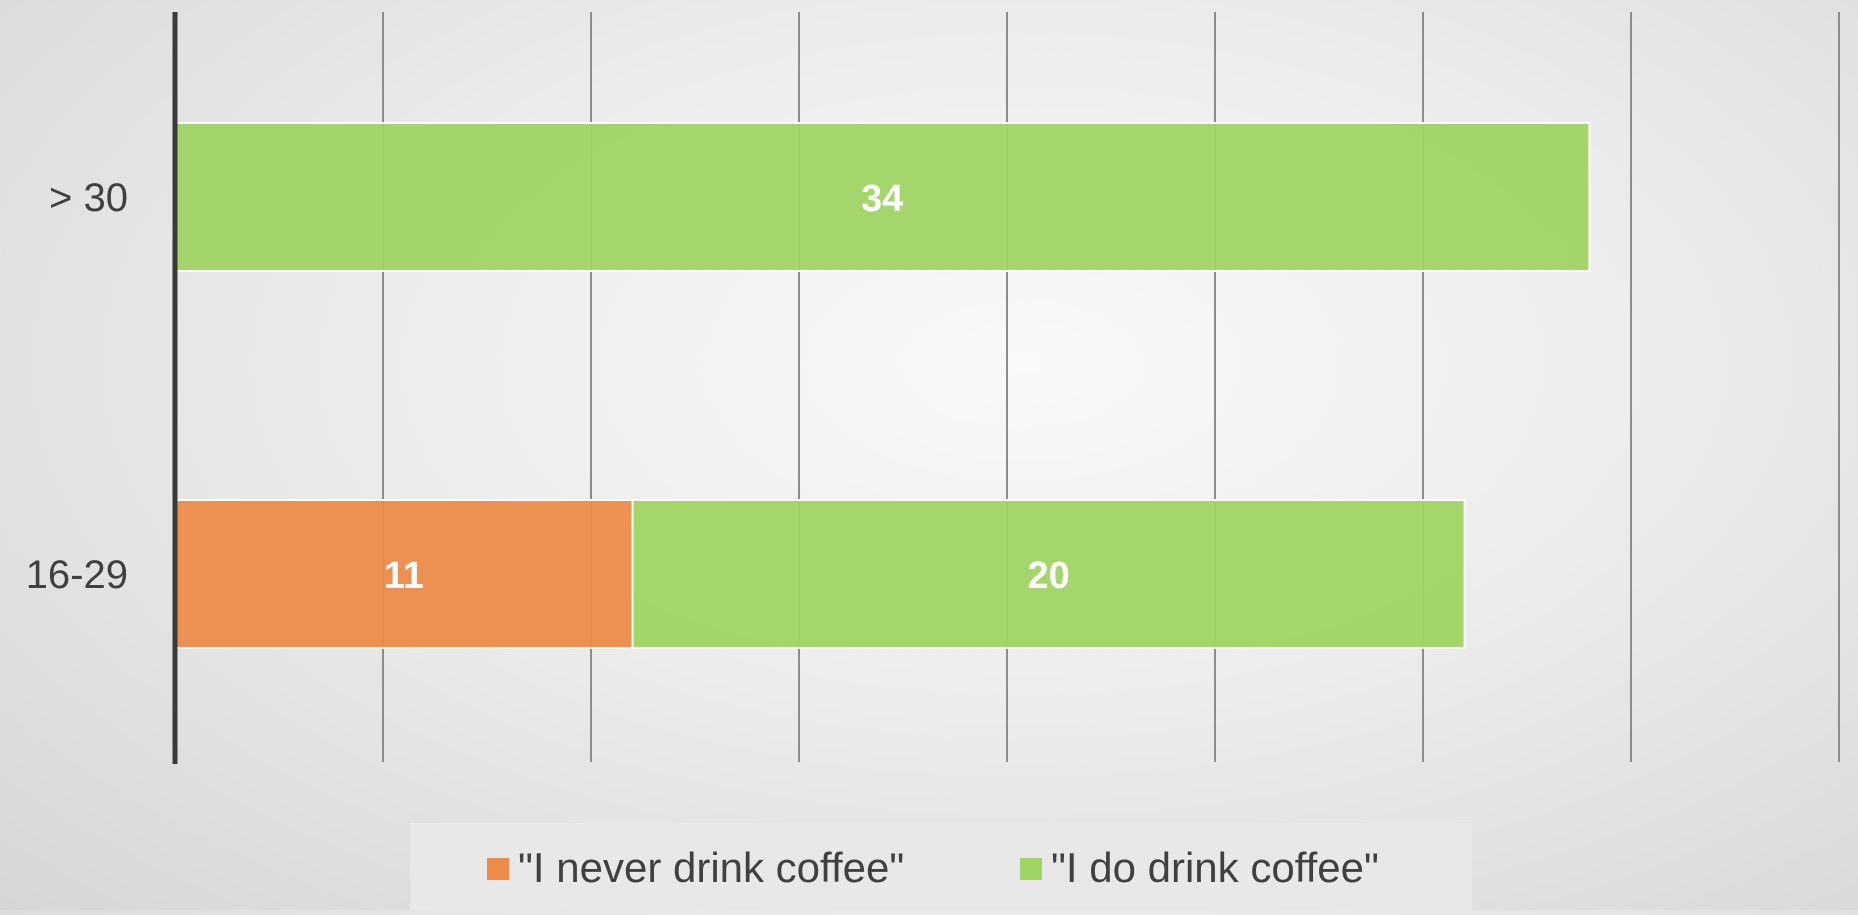 The width and height of the screenshot is (1858, 915). I want to click on data-label-0-series-1: 34, so click(882, 199).